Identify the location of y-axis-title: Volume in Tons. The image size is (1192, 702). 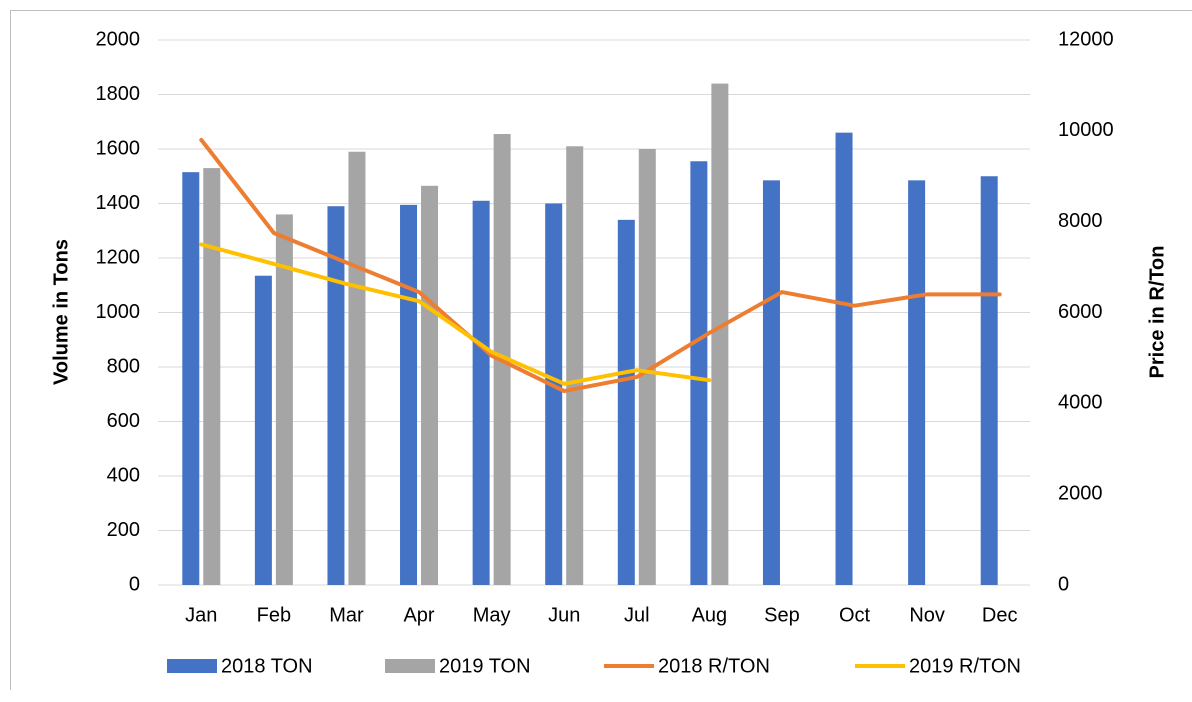
(61, 312).